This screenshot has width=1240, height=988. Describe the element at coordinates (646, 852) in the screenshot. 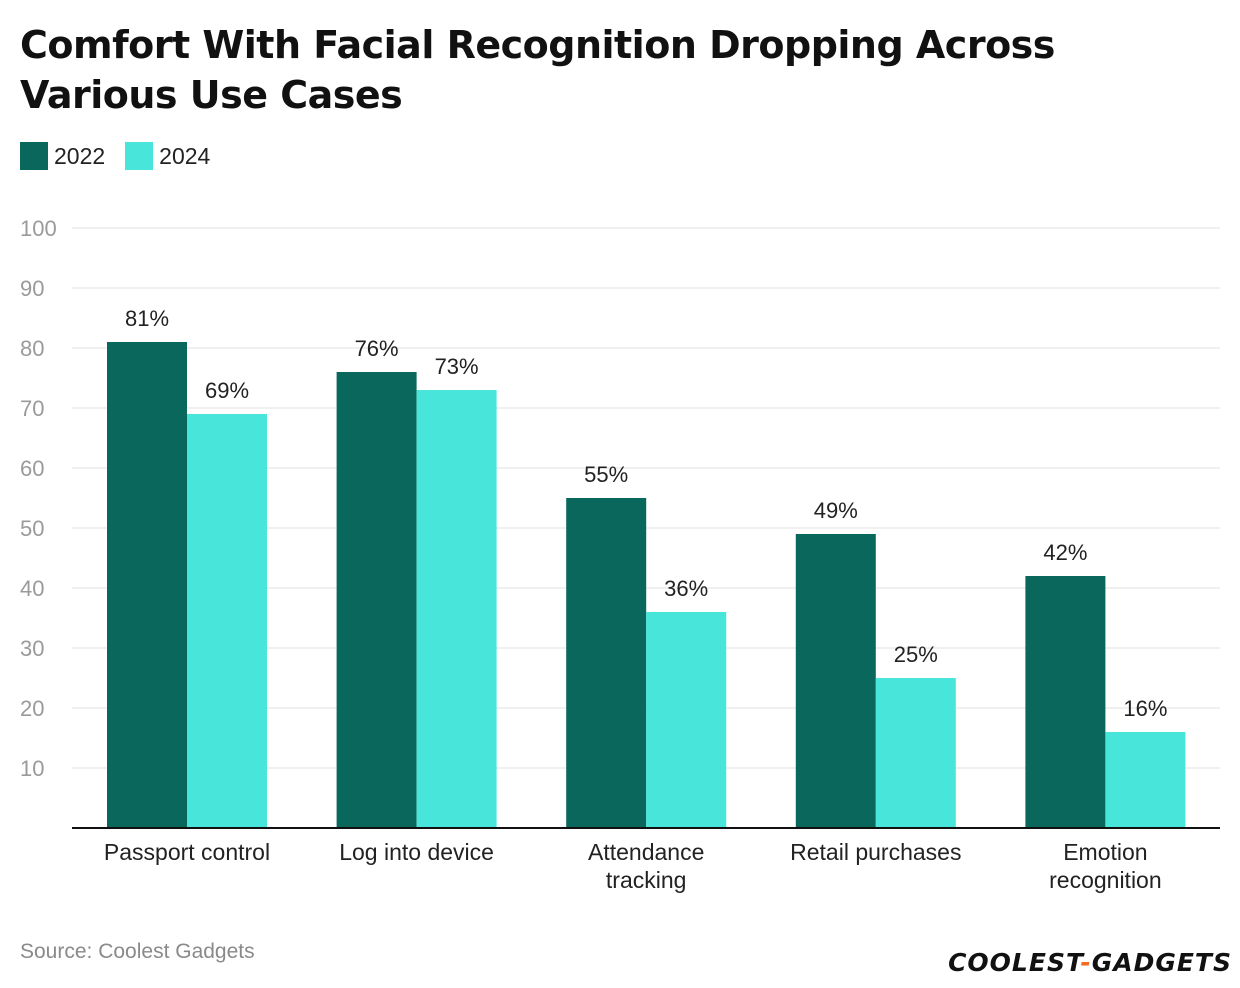

I see `x-tick-label-2-0: Attendance` at that location.